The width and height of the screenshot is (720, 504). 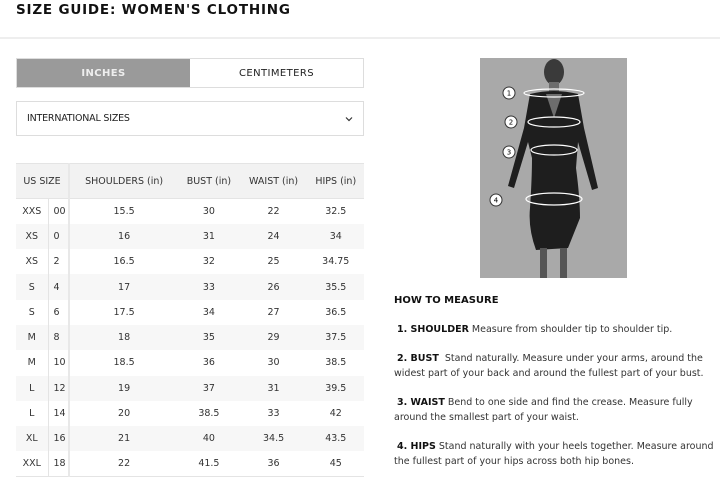 What do you see at coordinates (335, 236) in the screenshot?
I see `cell-hips: 34` at bounding box center [335, 236].